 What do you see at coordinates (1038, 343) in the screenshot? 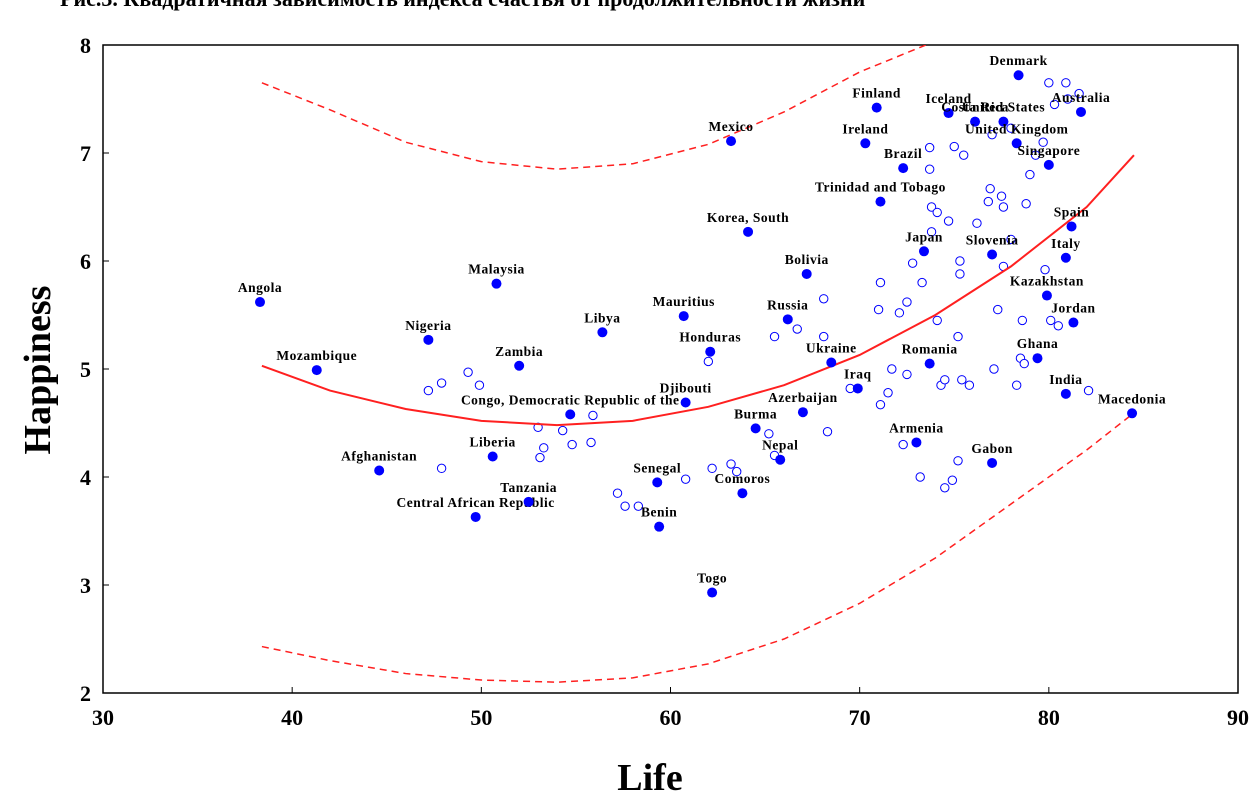
I see `point-label: Ghana` at bounding box center [1038, 343].